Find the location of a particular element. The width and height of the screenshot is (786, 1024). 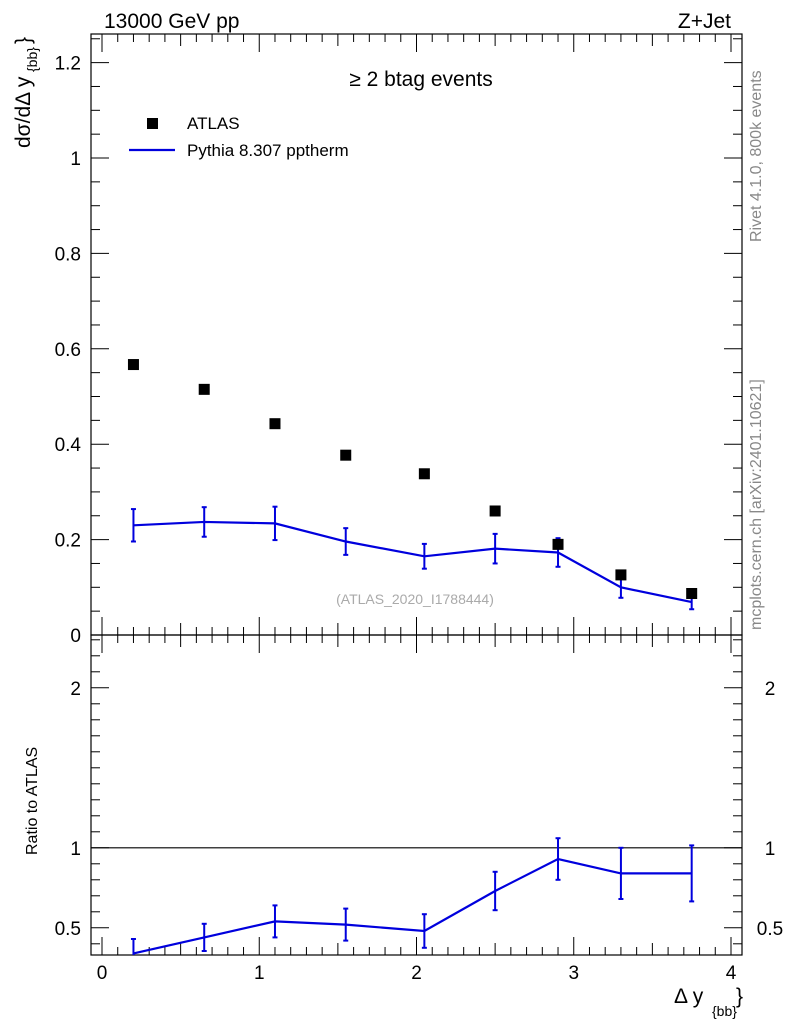

main-y-tick-label: 1.2 is located at coordinates (68, 64).